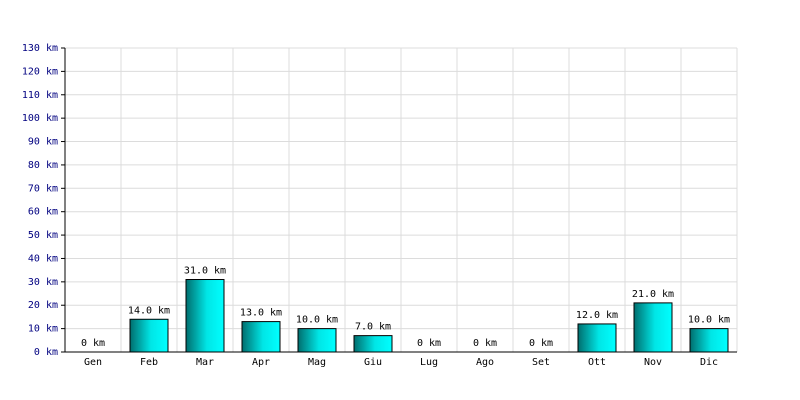 Image resolution: width=800 pixels, height=400 pixels. What do you see at coordinates (429, 362) in the screenshot?
I see `x-tick-label: Lug` at bounding box center [429, 362].